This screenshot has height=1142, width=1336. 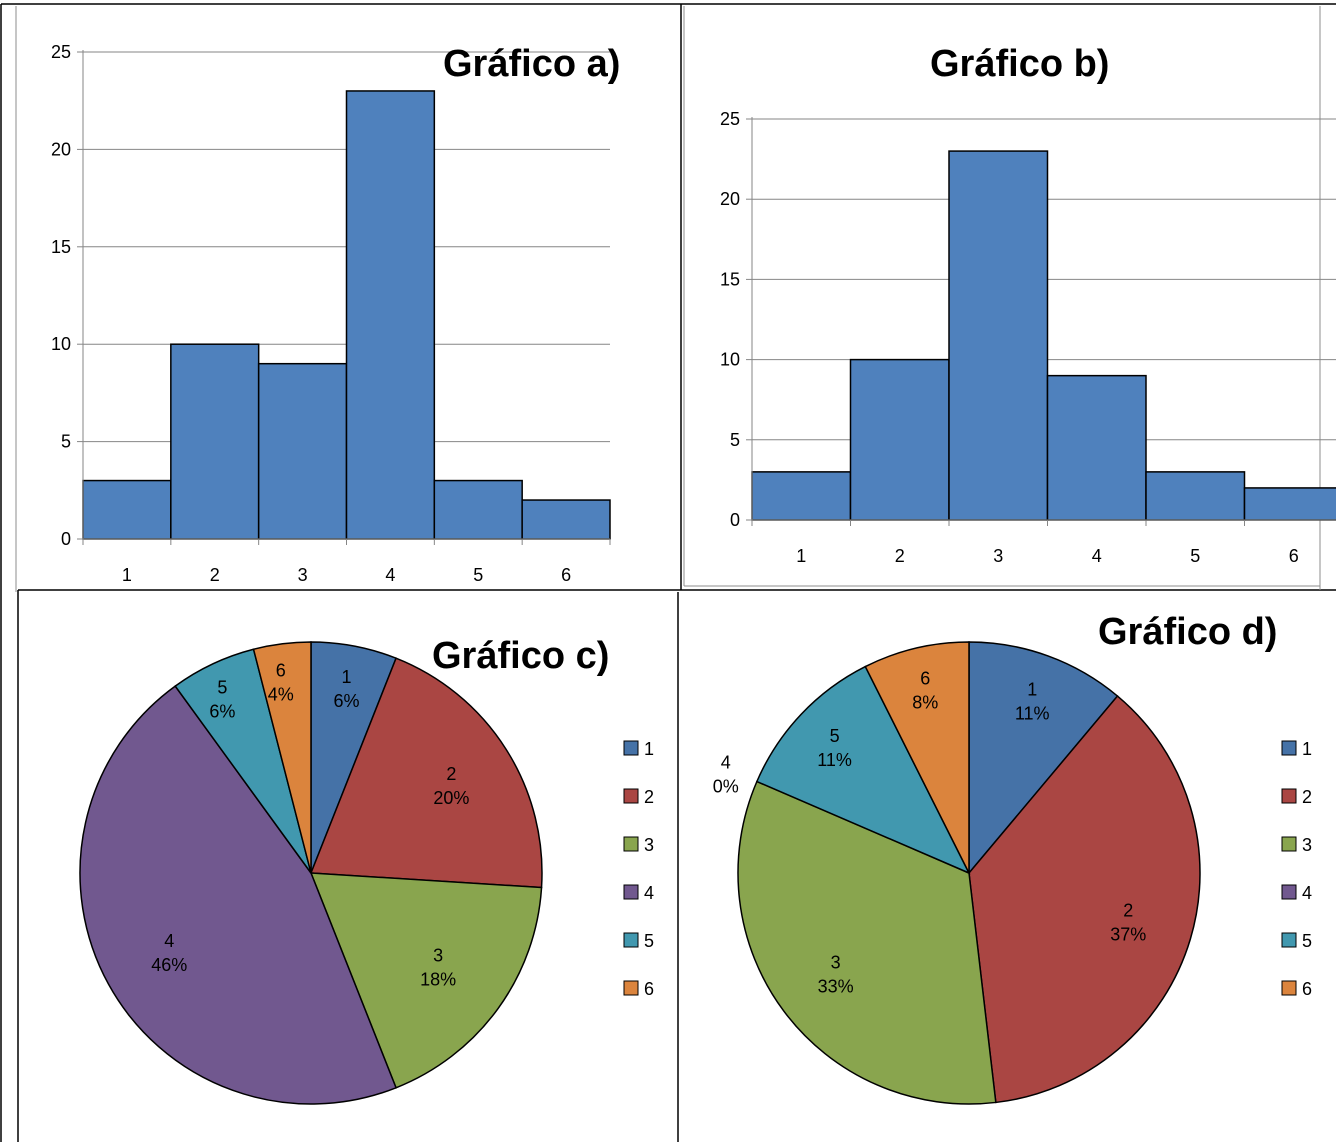 What do you see at coordinates (281, 695) in the screenshot?
I see `c-data-label-percent: 4%` at bounding box center [281, 695].